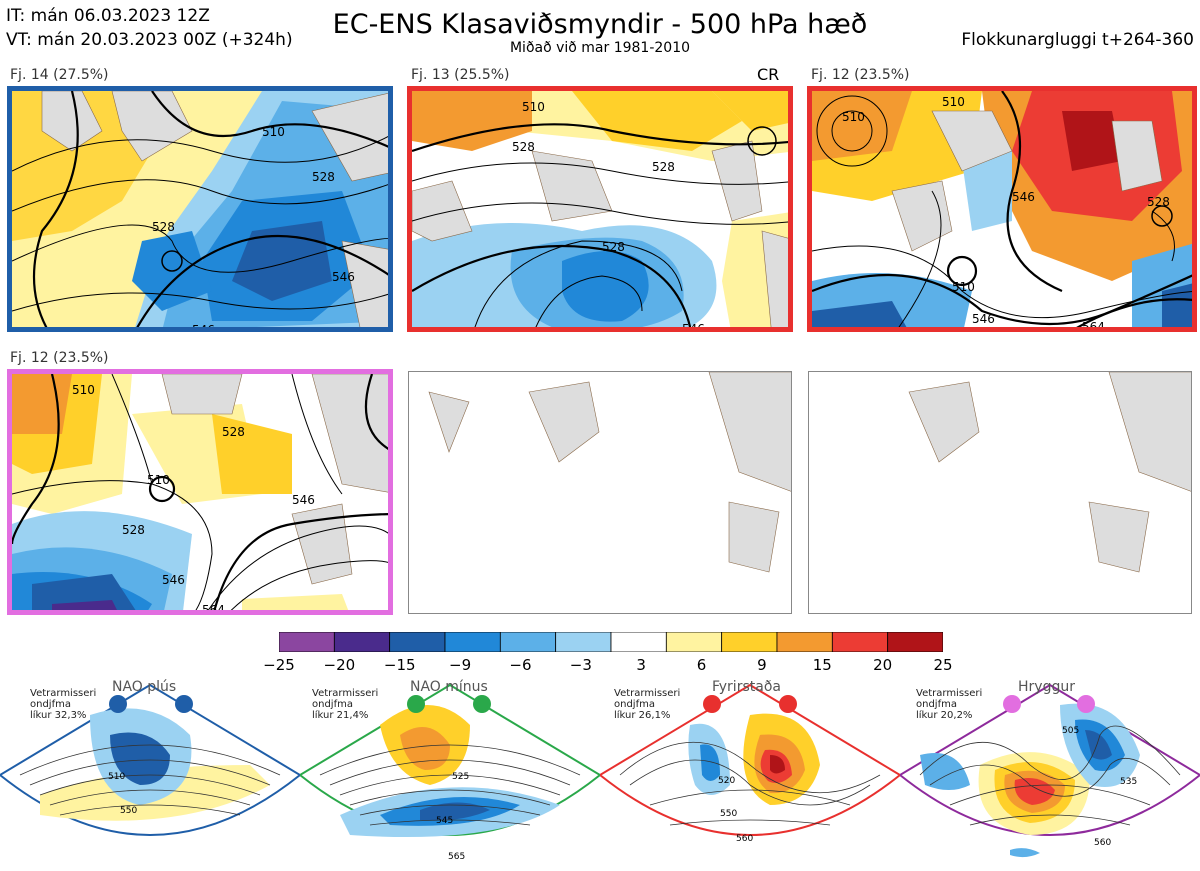 Image resolution: width=1200 pixels, height=871 pixels. What do you see at coordinates (200, 209) in the screenshot?
I see `cluster-map-1: 510 528 528 546 546` at bounding box center [200, 209].